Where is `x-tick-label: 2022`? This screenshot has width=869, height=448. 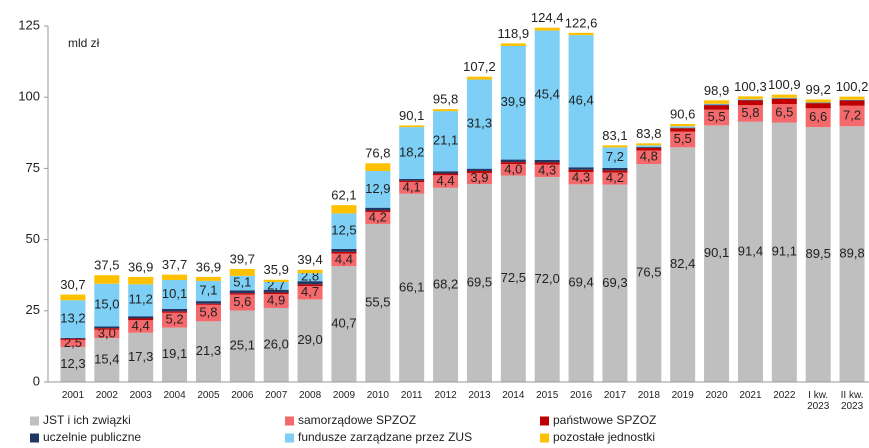 x-tick-label: 2022 is located at coordinates (784, 395).